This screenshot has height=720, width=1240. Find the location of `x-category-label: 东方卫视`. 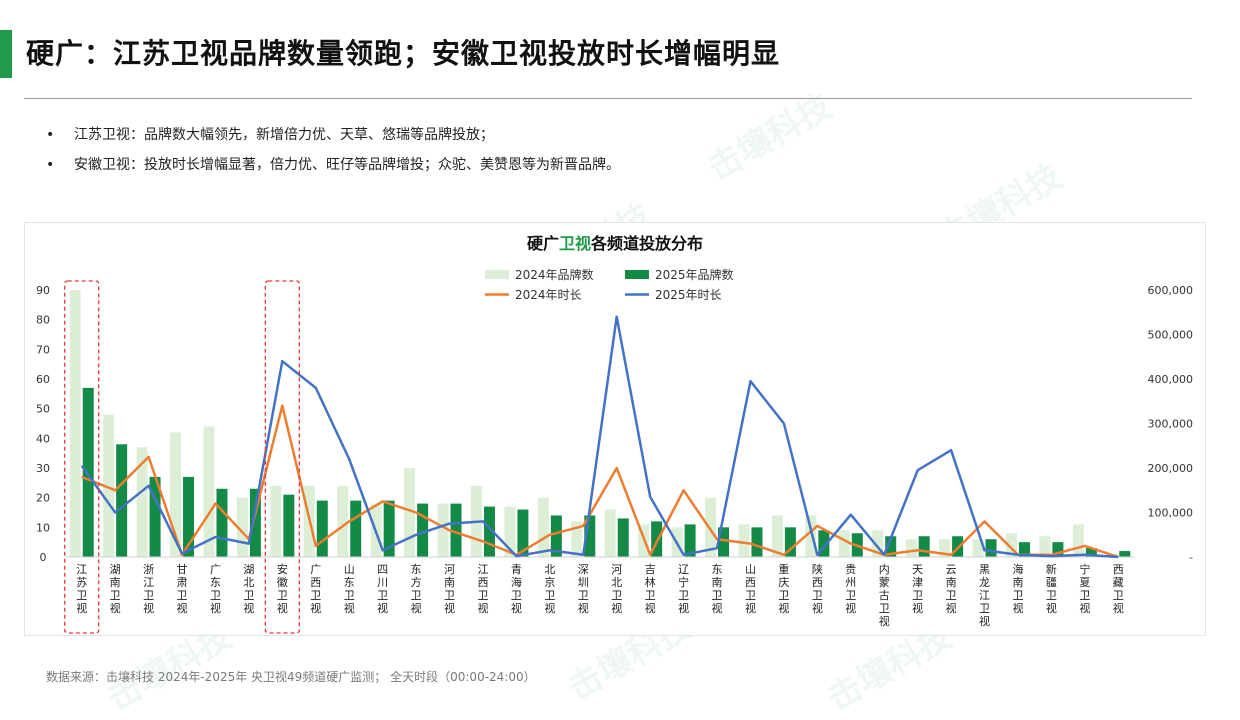

x-category-label: 东方卫视 is located at coordinates (416, 589).